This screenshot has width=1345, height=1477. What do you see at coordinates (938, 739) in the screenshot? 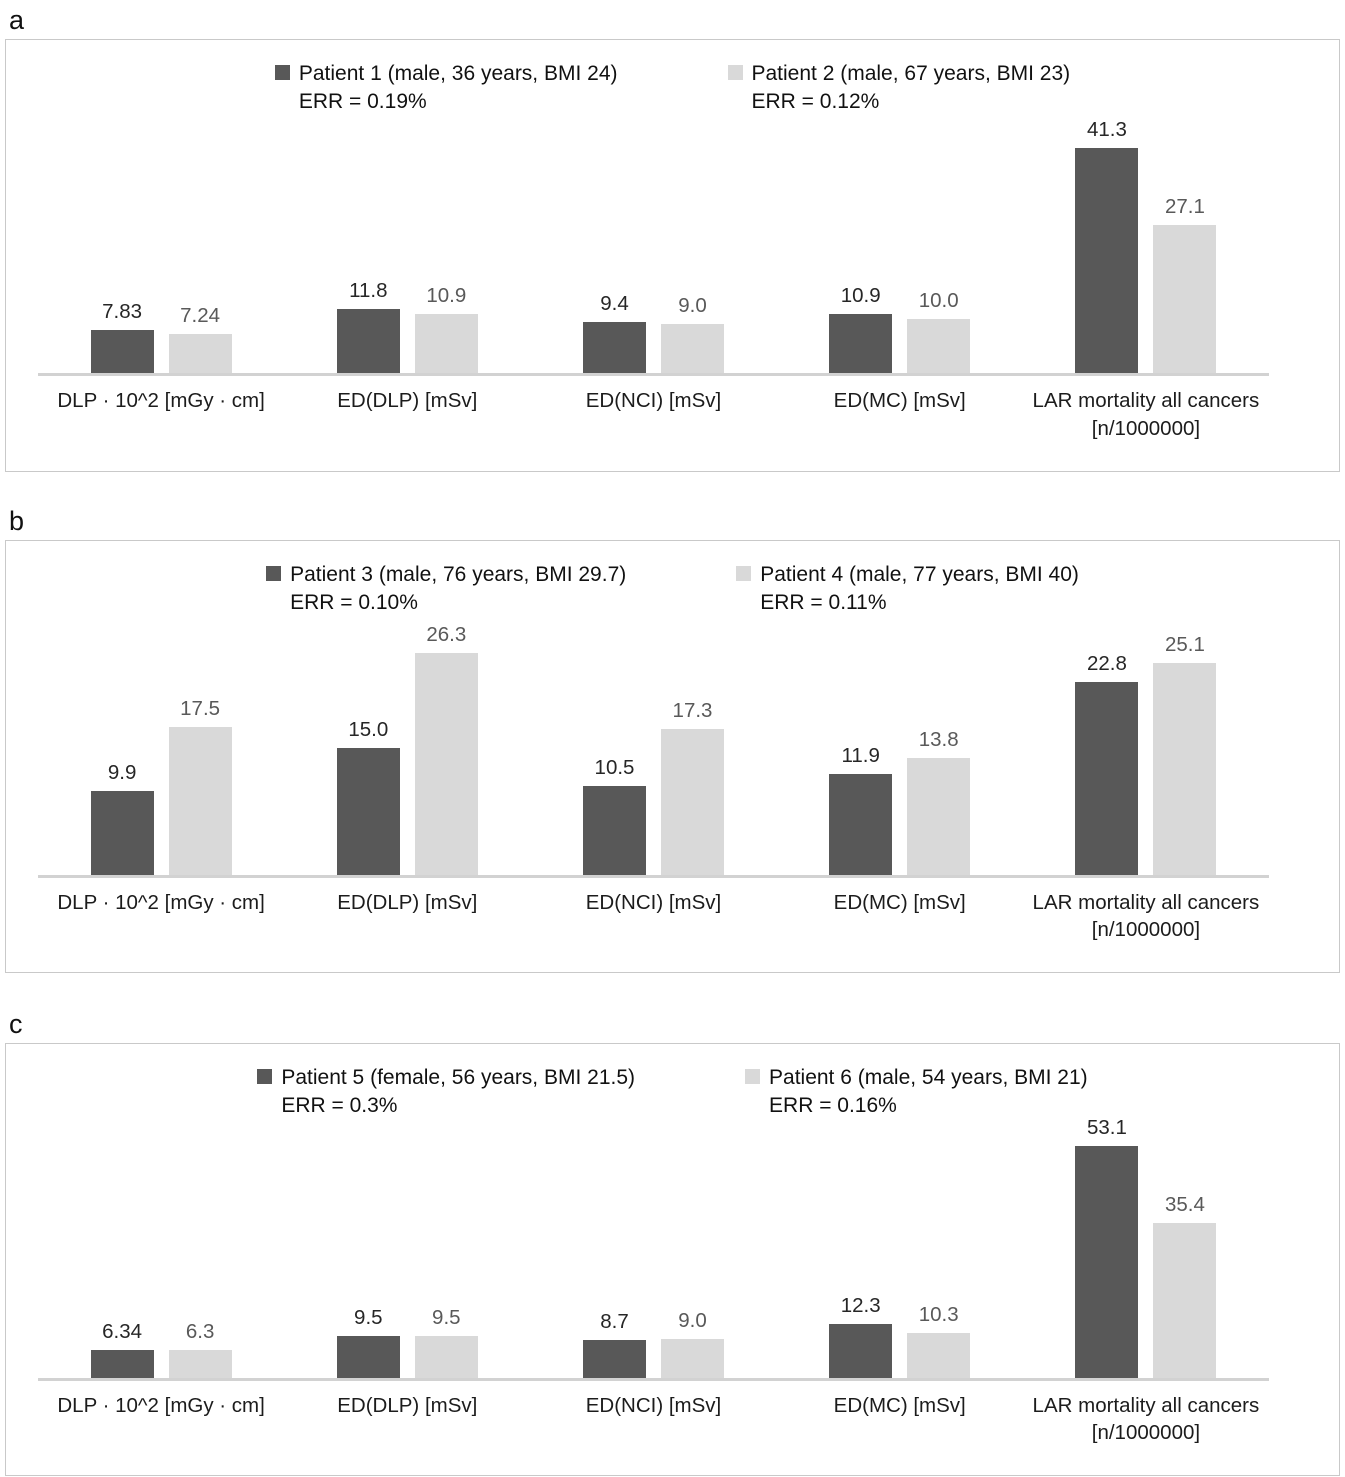
I see `value-label: 13.8` at bounding box center [938, 739].